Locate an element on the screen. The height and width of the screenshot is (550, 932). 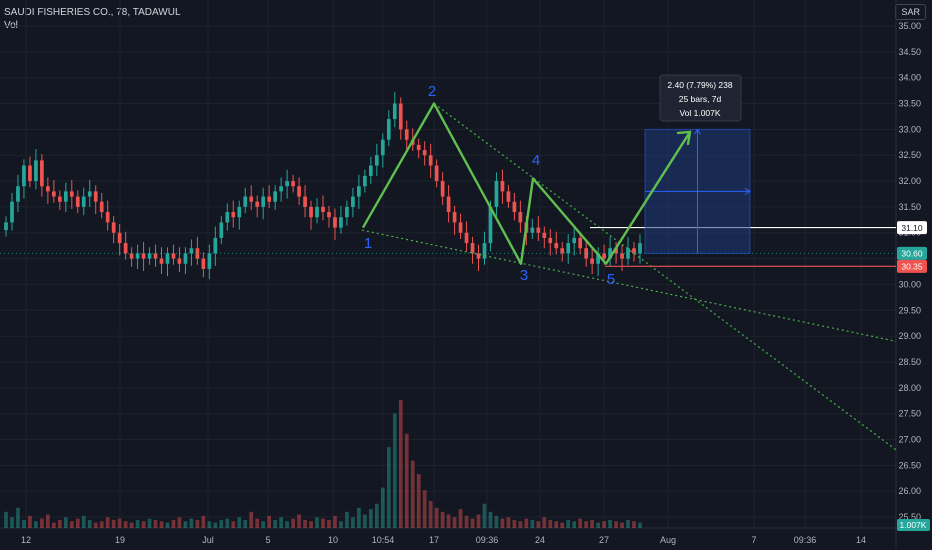
price-tag: 30.60 is located at coordinates (912, 253).